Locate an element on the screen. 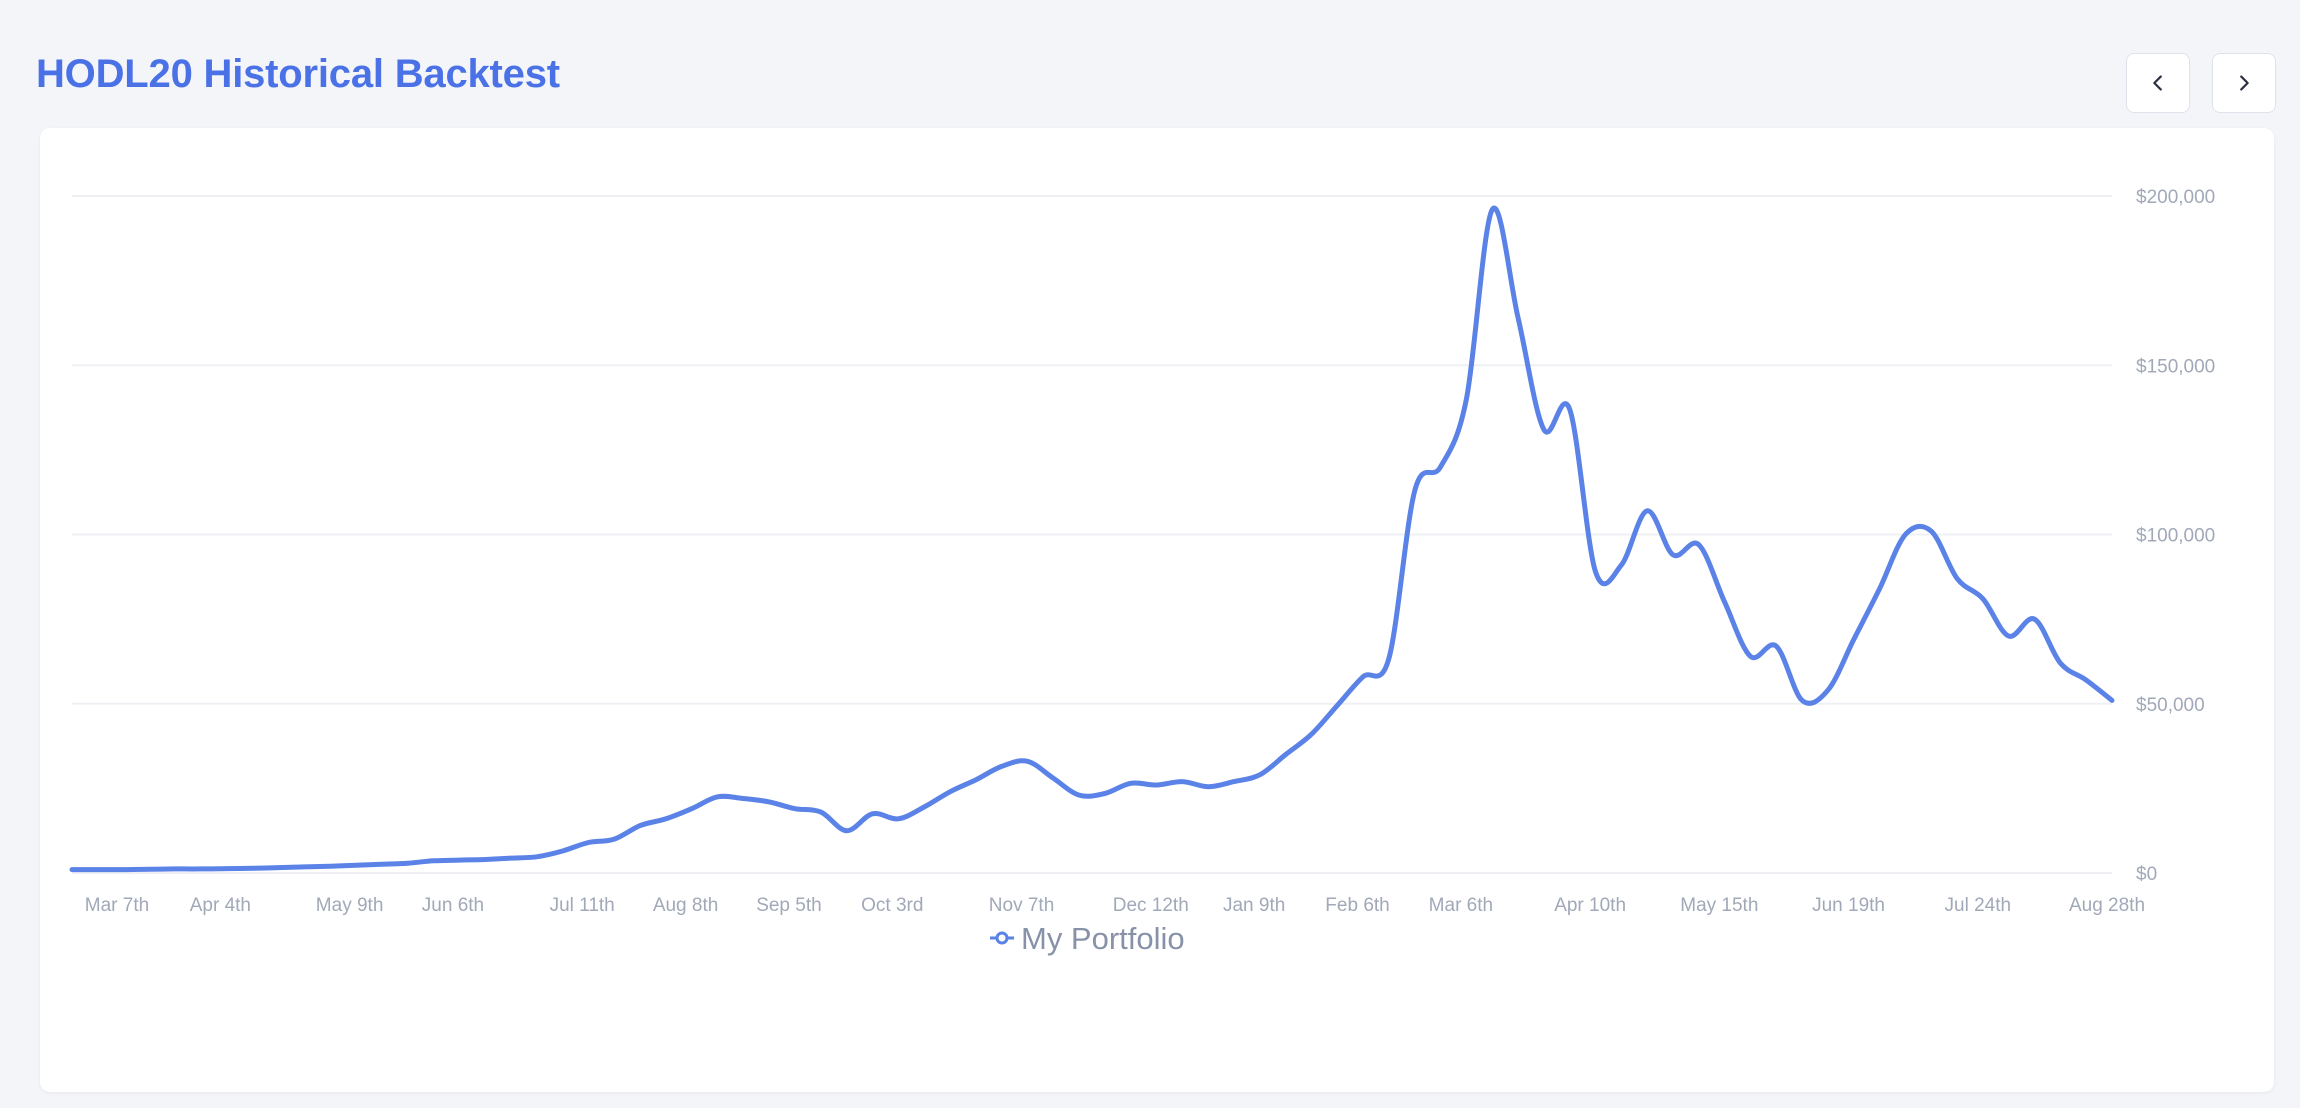  legend-label: My Portfolio is located at coordinates (1103, 938).